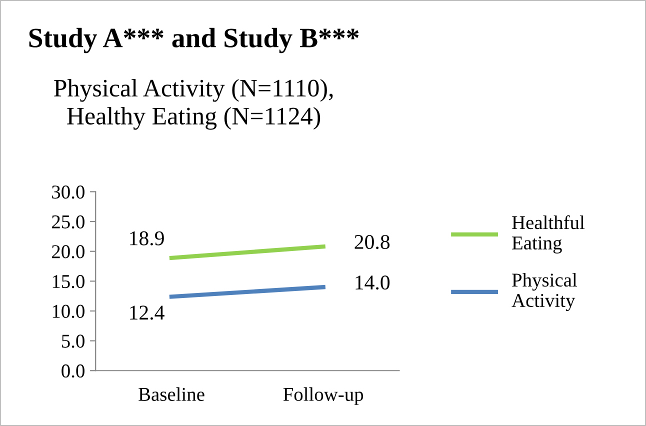  I want to click on y-tick-label: 30.0, so click(68, 192).